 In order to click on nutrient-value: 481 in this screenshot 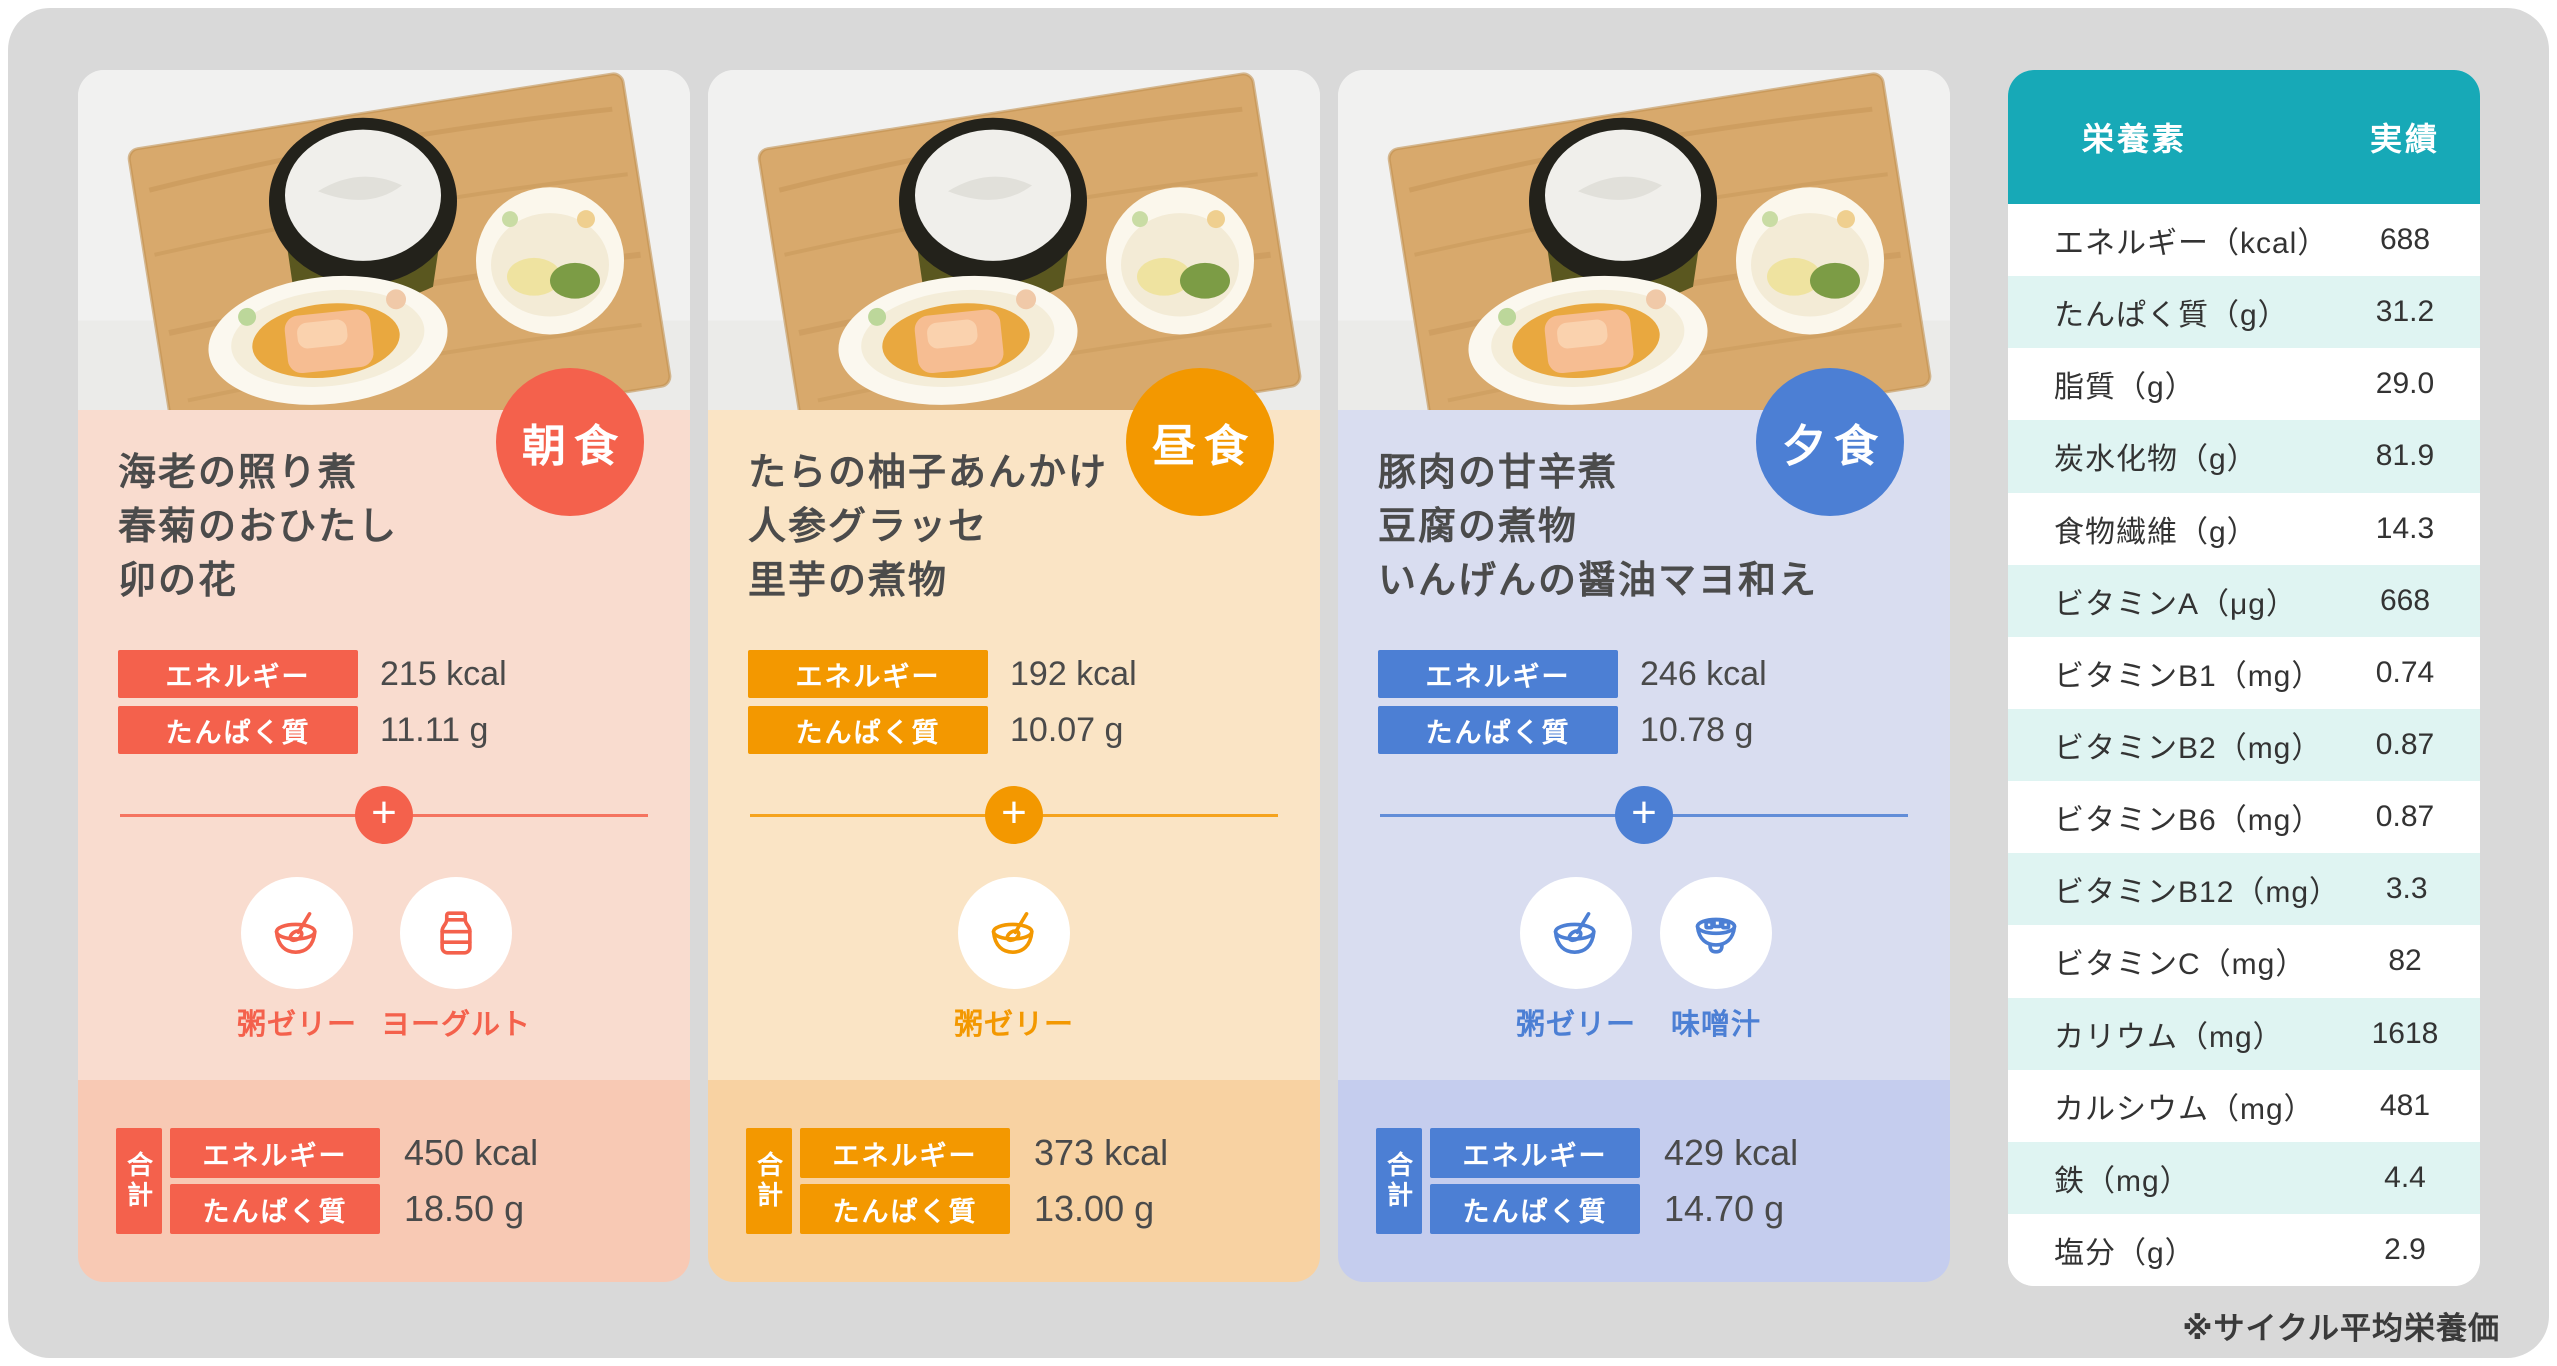, I will do `click(2405, 1105)`.